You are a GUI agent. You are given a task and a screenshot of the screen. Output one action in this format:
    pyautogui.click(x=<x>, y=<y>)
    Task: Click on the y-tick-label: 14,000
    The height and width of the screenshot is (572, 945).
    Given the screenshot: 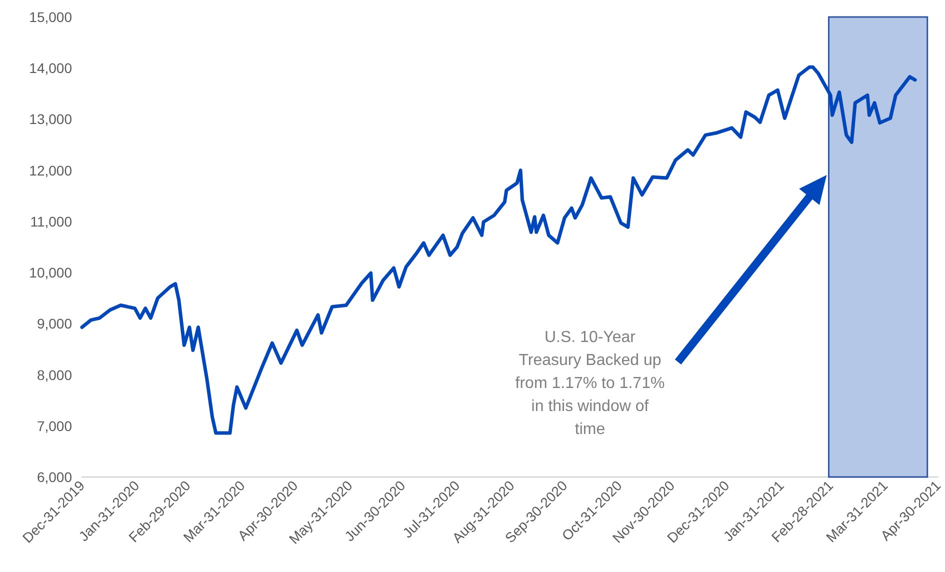 What is the action you would take?
    pyautogui.click(x=50, y=68)
    